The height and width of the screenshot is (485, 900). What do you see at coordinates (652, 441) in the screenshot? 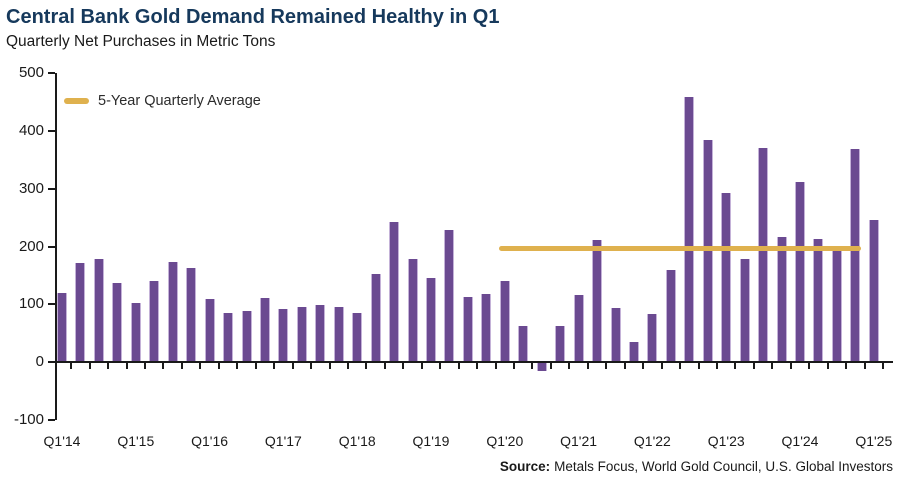
I see `x-axis-tick-label: Q1'22` at bounding box center [652, 441].